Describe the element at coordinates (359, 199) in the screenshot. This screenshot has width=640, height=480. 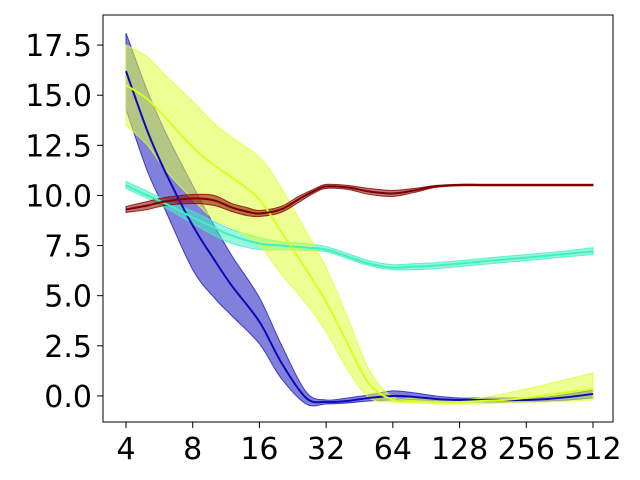
I see `series-4-line` at that location.